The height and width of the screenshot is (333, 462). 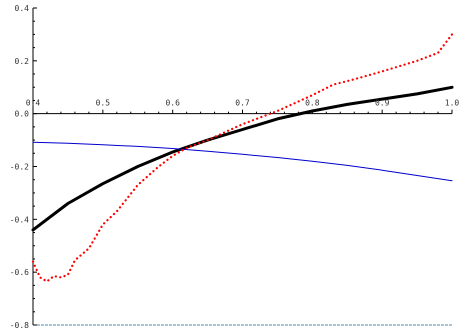 What do you see at coordinates (242, 103) in the screenshot?
I see `x-tick-label: 0.7` at bounding box center [242, 103].